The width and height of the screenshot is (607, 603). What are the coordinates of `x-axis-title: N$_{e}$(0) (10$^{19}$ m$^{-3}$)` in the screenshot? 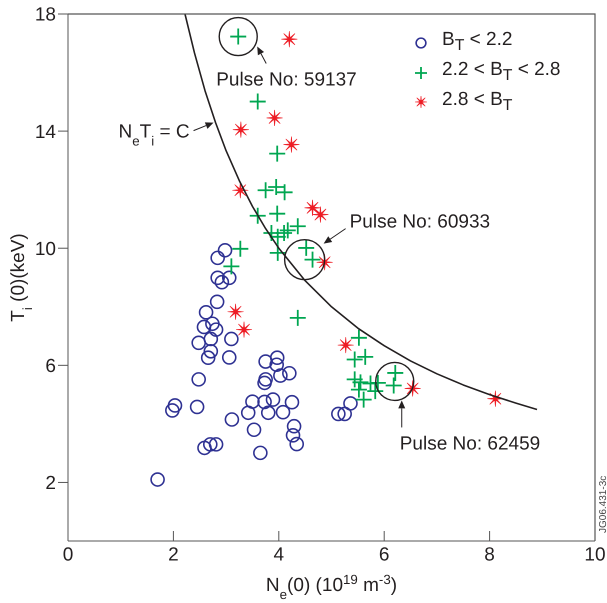 It's located at (332, 587).